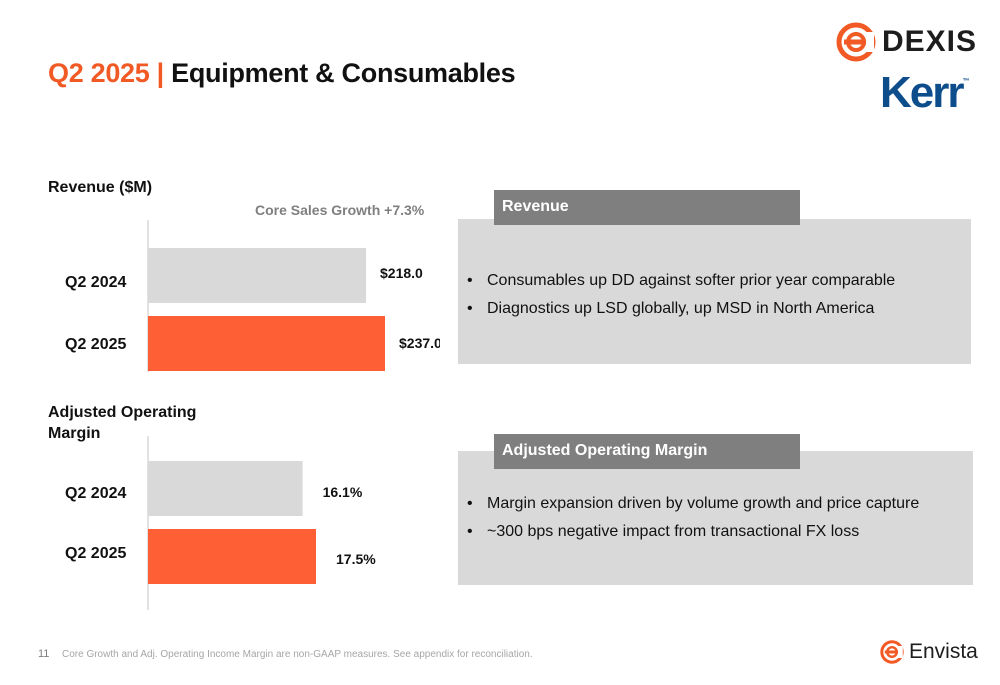 The width and height of the screenshot is (1000, 685). What do you see at coordinates (930, 41) in the screenshot?
I see `dexis-wordmark: DEXIS` at bounding box center [930, 41].